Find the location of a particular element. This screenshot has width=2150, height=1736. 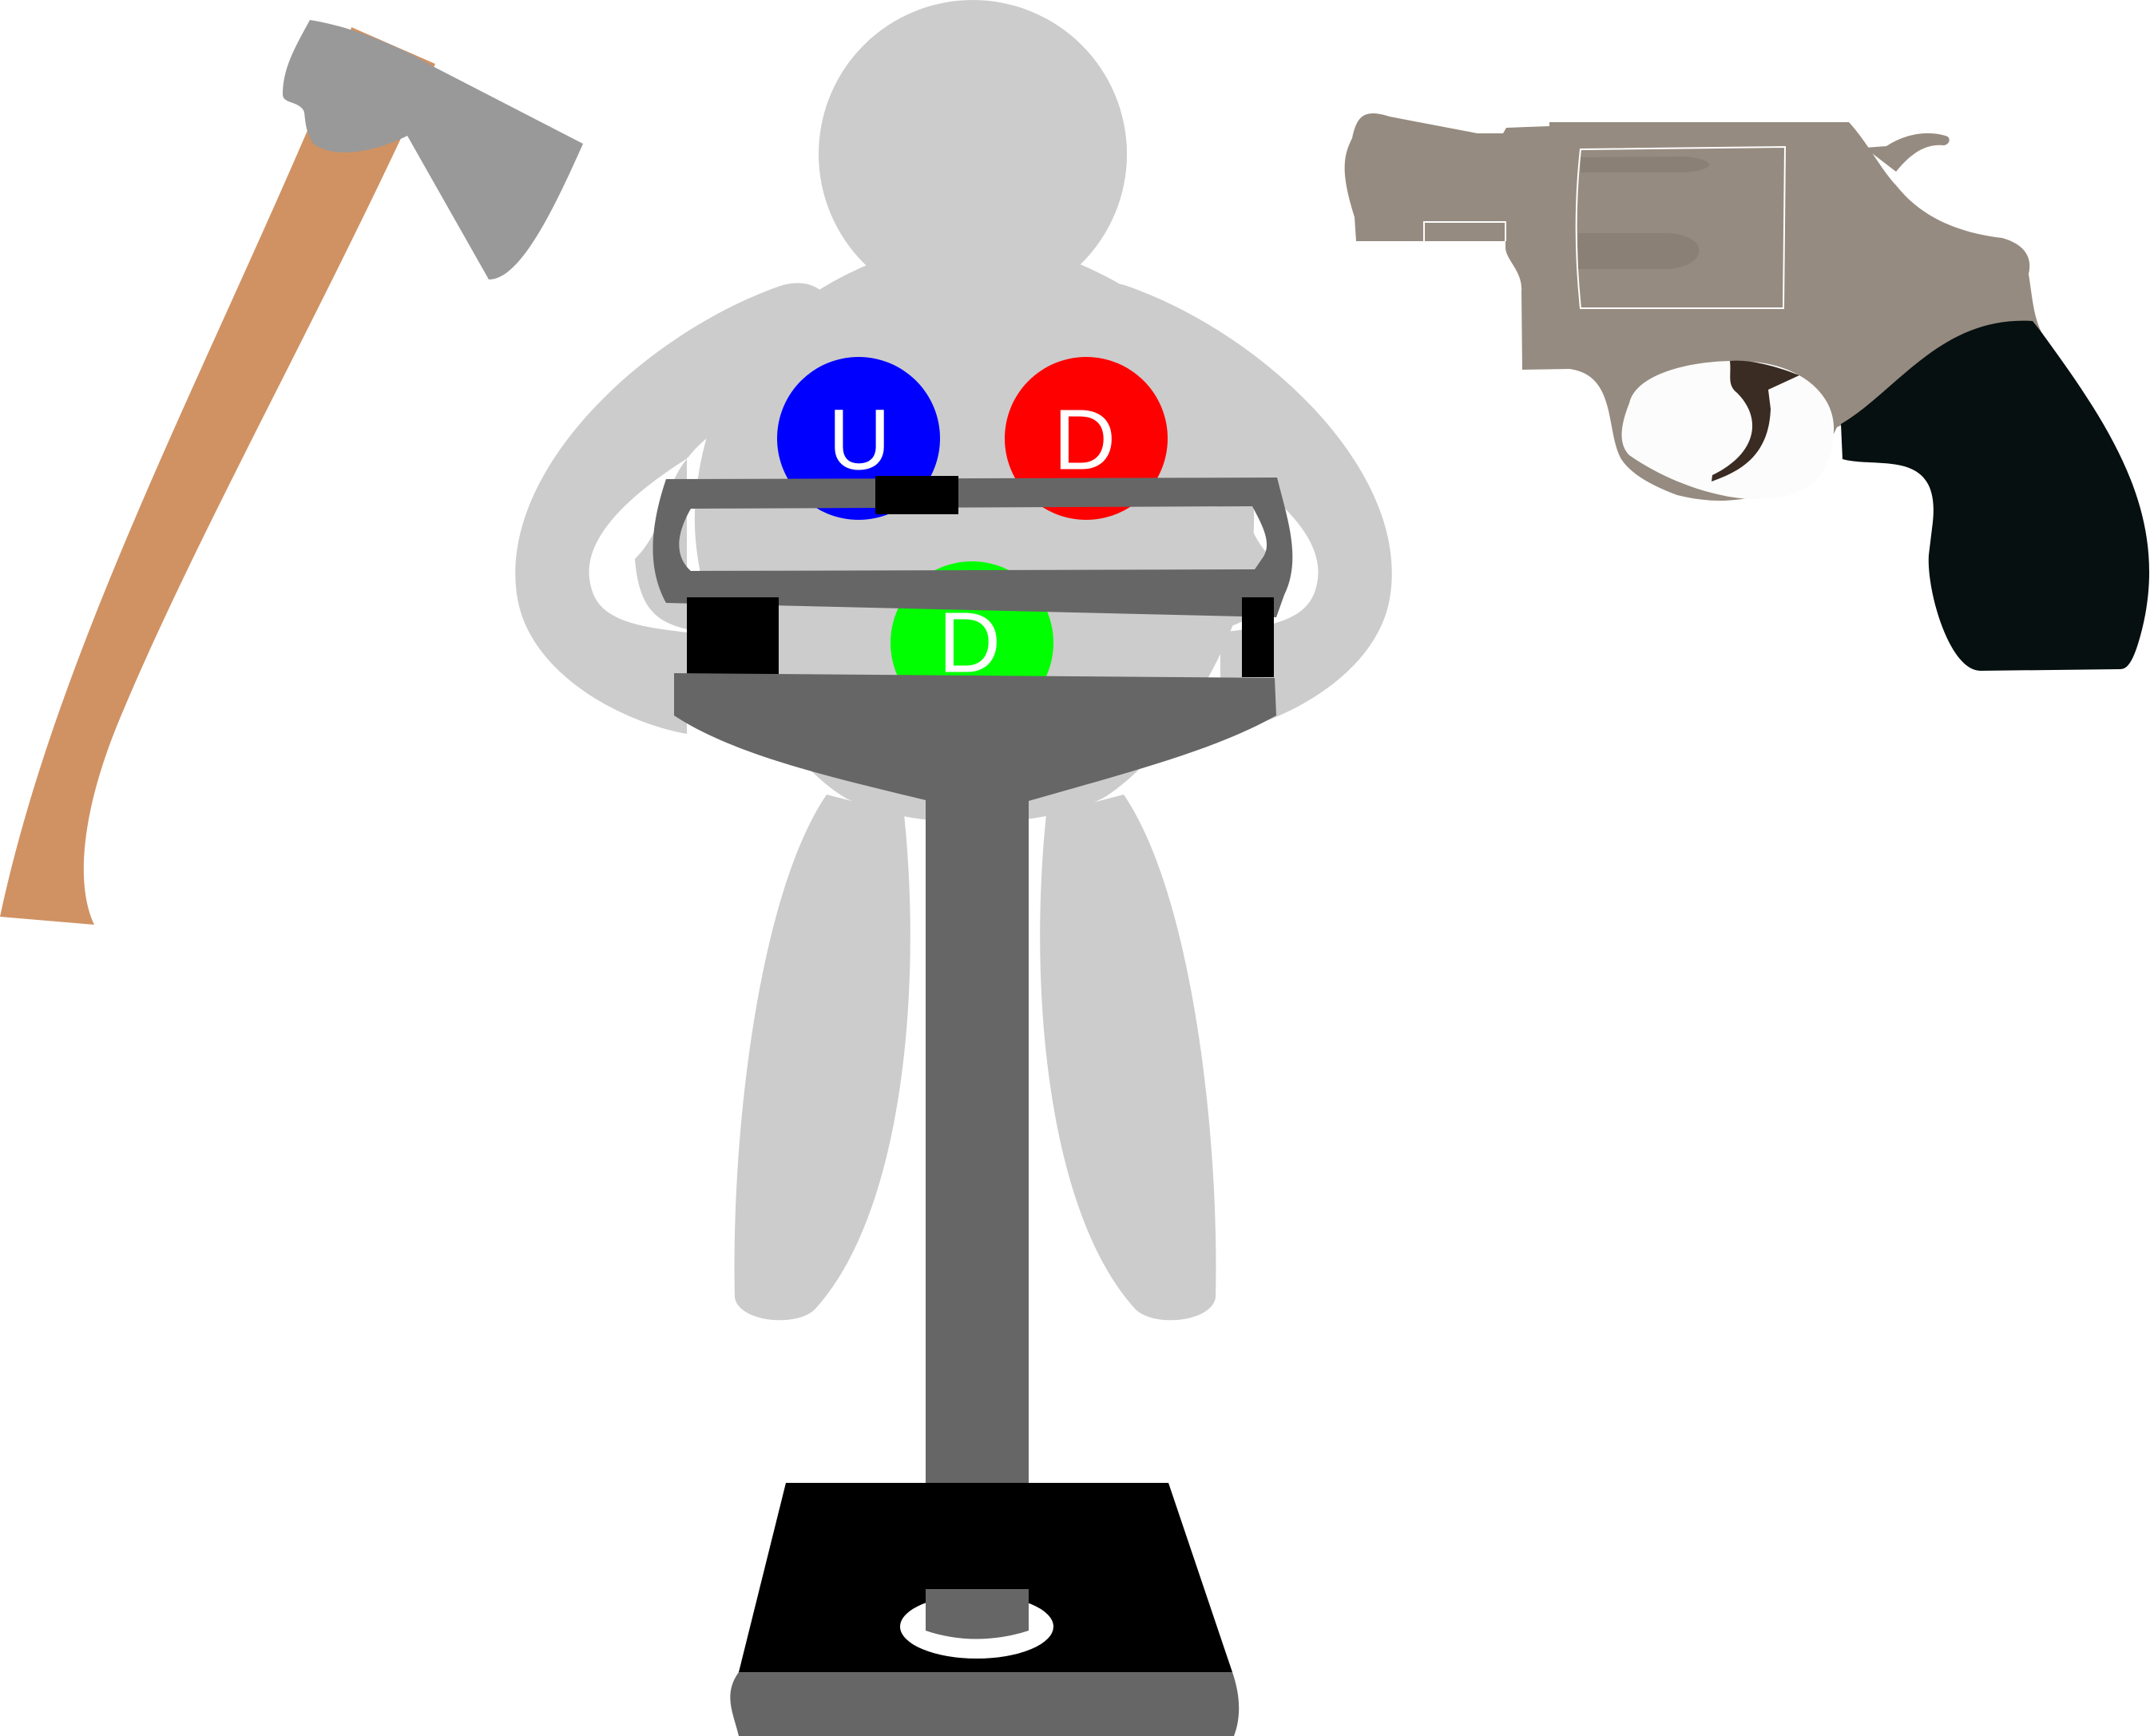

revolver-hammer is located at coordinates (1908, 152).